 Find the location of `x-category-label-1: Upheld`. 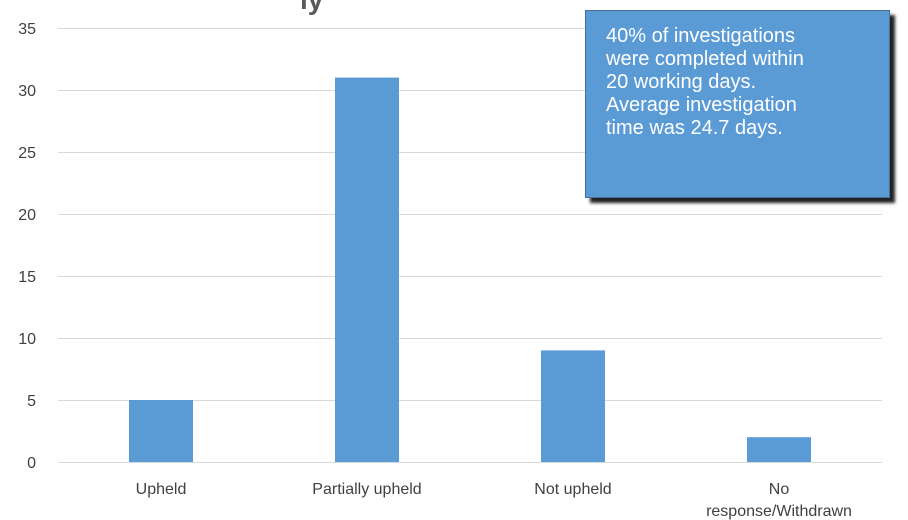

x-category-label-1: Upheld is located at coordinates (161, 489).